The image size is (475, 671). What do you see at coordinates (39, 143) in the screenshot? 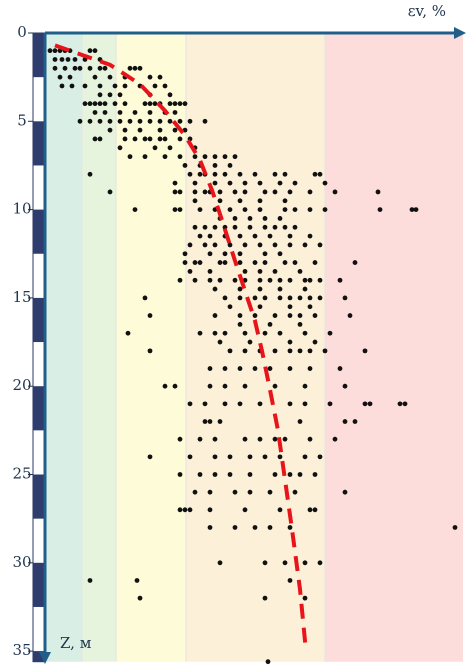
I see `depth-block` at bounding box center [39, 143].